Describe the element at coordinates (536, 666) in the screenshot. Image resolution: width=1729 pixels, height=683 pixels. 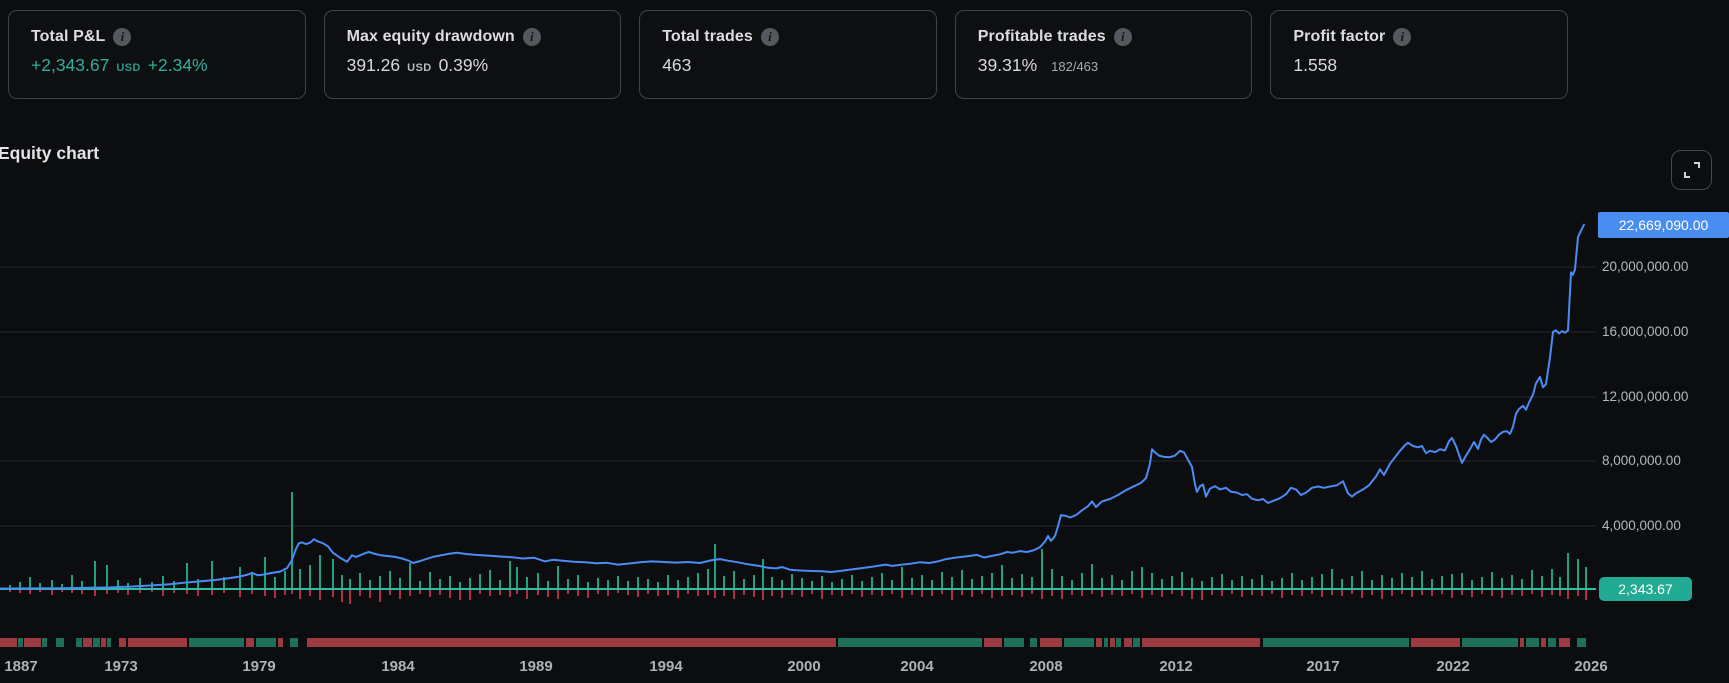
I see `time-axis-label: 1989` at that location.